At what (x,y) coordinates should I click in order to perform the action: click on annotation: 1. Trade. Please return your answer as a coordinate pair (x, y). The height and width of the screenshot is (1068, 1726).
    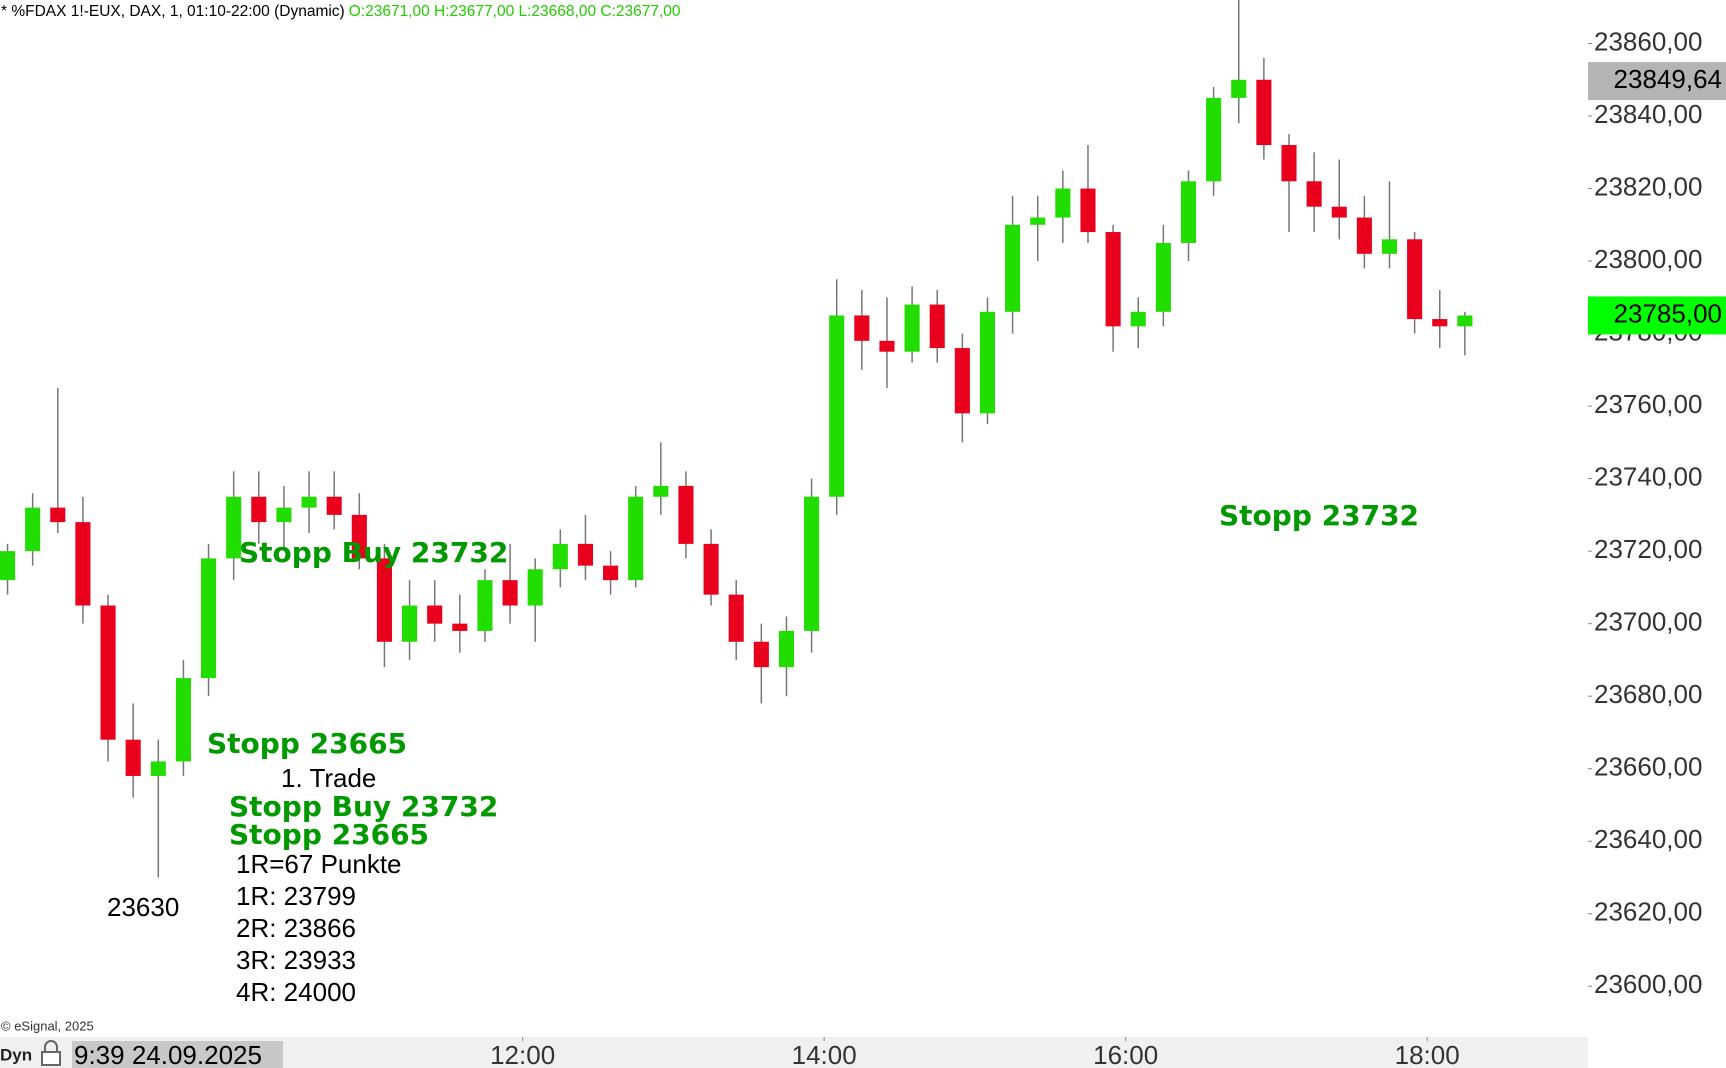
    Looking at the image, I should click on (328, 778).